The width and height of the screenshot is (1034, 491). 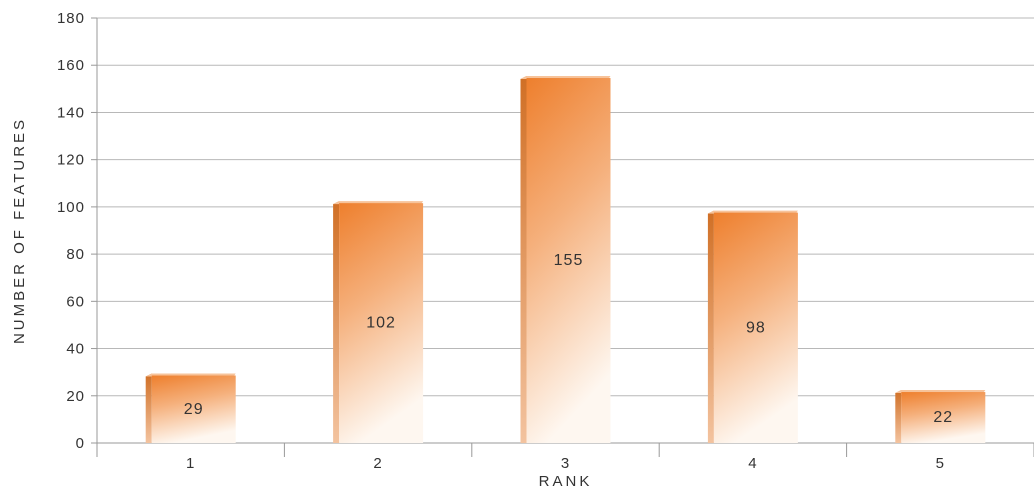 I want to click on bar-value-label: 102, so click(x=381, y=323).